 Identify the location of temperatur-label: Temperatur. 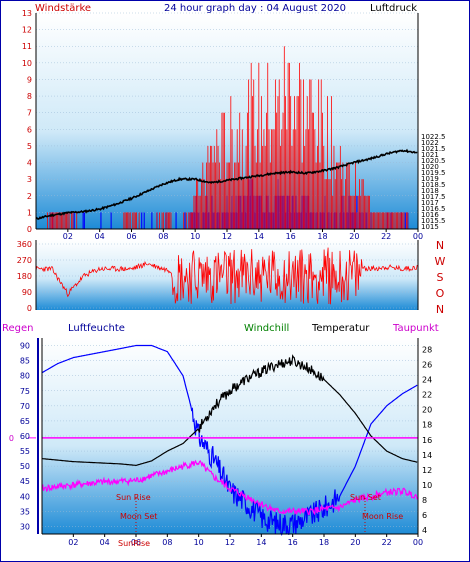
(340, 328).